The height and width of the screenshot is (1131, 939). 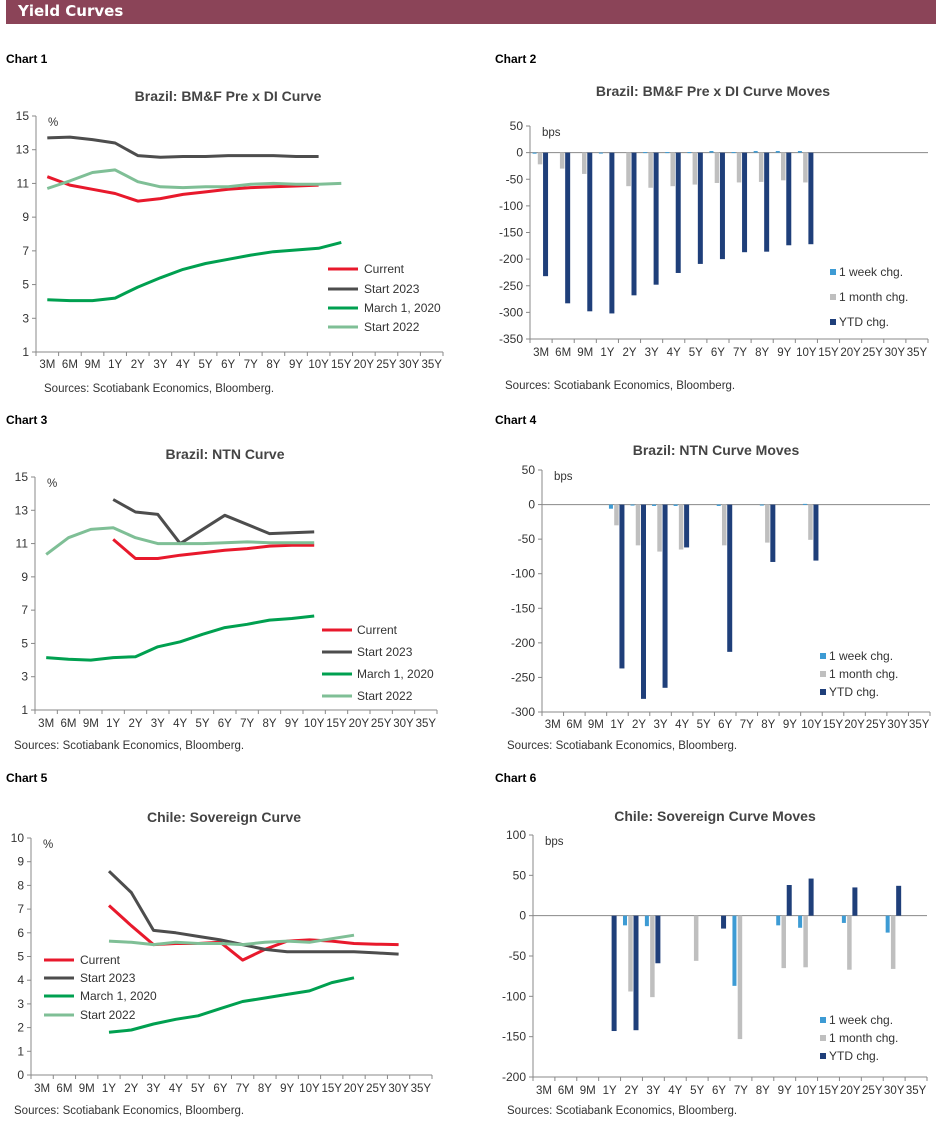 What do you see at coordinates (916, 1091) in the screenshot?
I see `x-tick-label: 35Y` at bounding box center [916, 1091].